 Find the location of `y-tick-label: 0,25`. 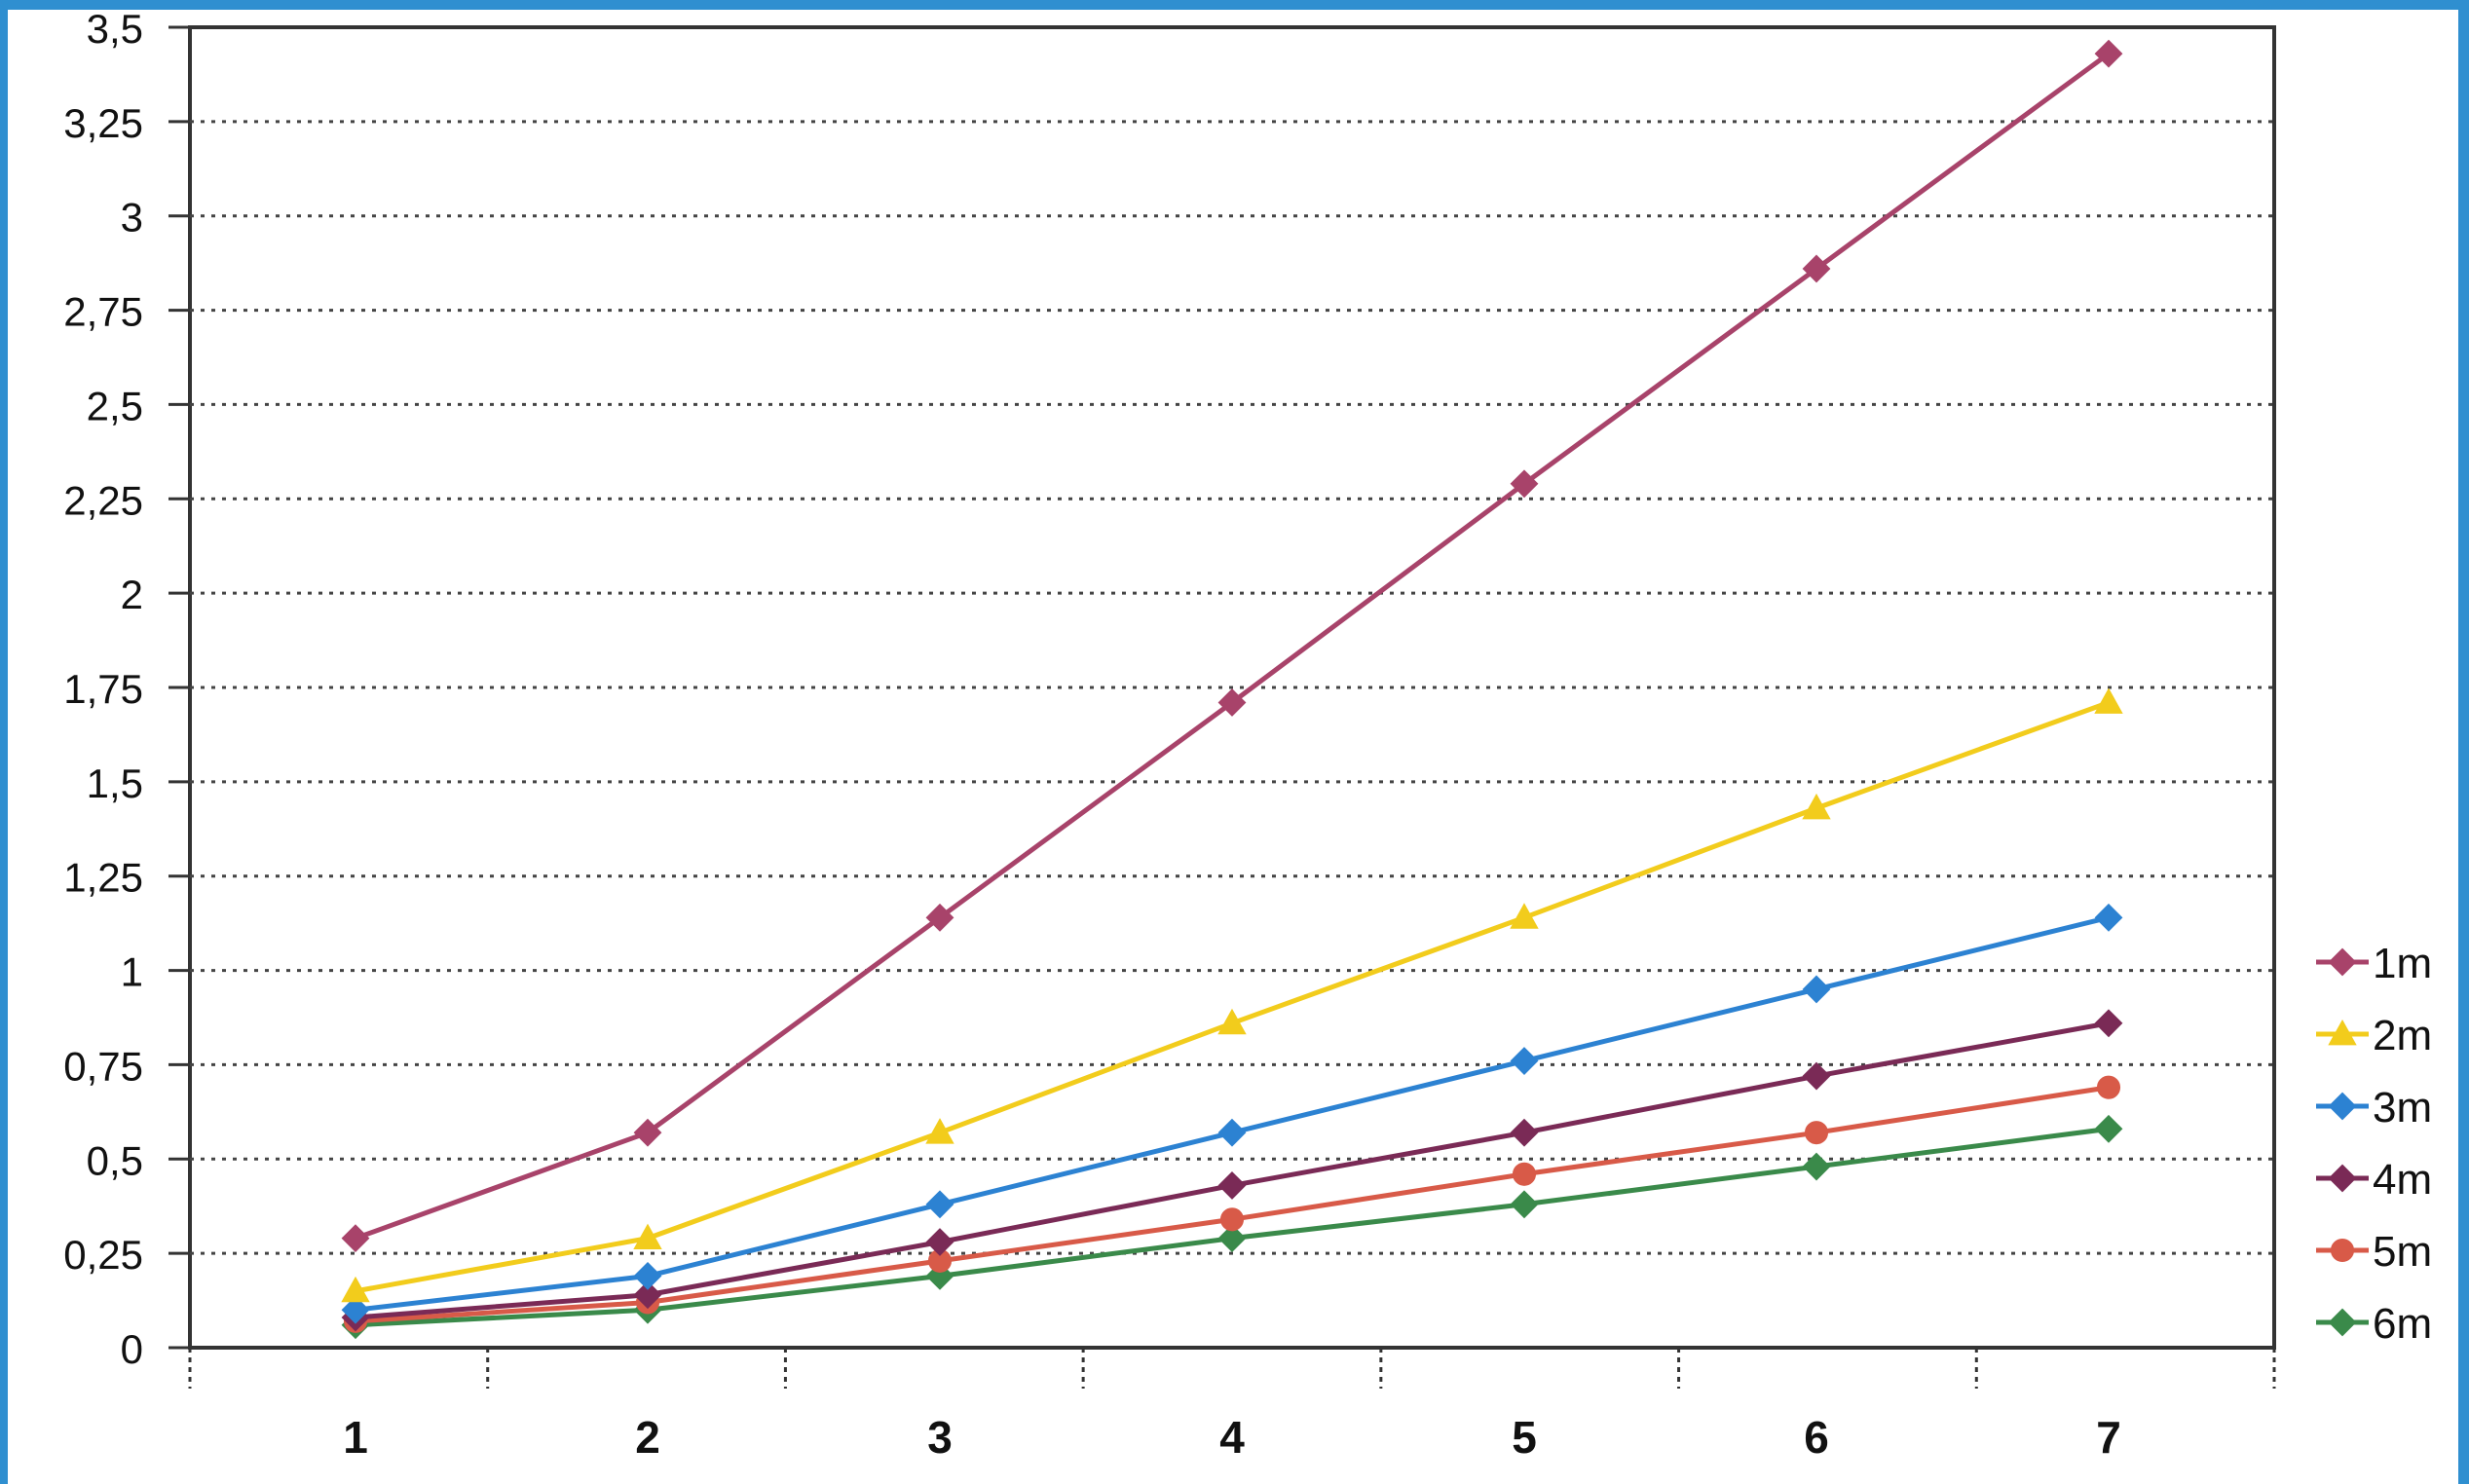

y-tick-label: 0,25 is located at coordinates (103, 1255).